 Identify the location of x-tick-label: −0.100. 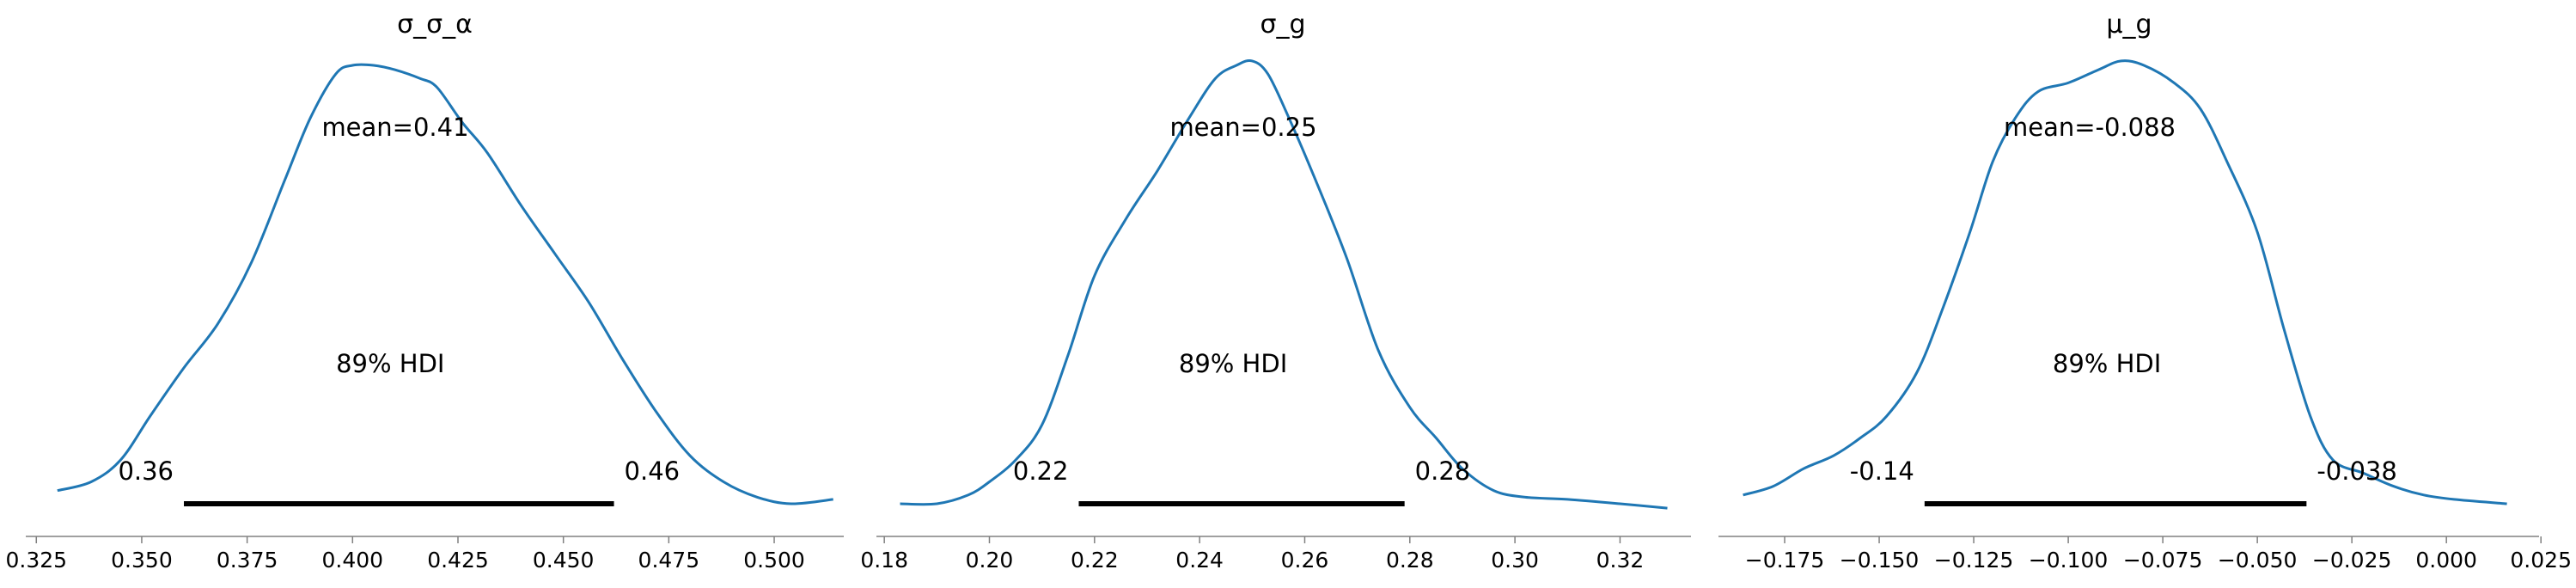
(2069, 560).